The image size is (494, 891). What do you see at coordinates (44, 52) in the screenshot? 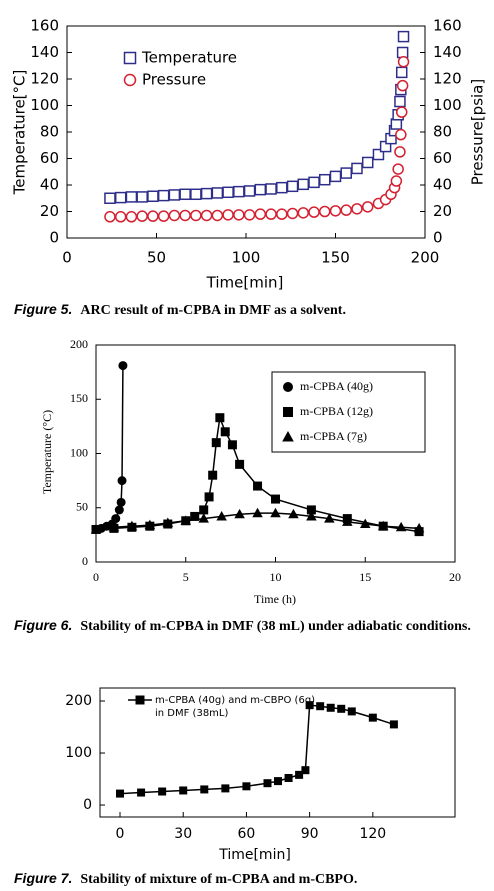
I see `y-tick-label: 140` at bounding box center [44, 52].